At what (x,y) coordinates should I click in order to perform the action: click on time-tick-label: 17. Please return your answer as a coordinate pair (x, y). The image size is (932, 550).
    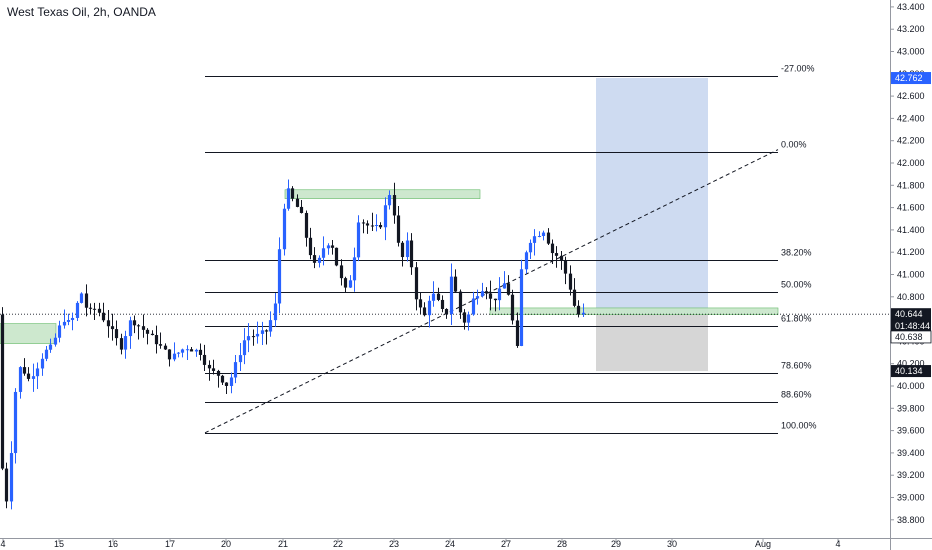
    Looking at the image, I should click on (170, 544).